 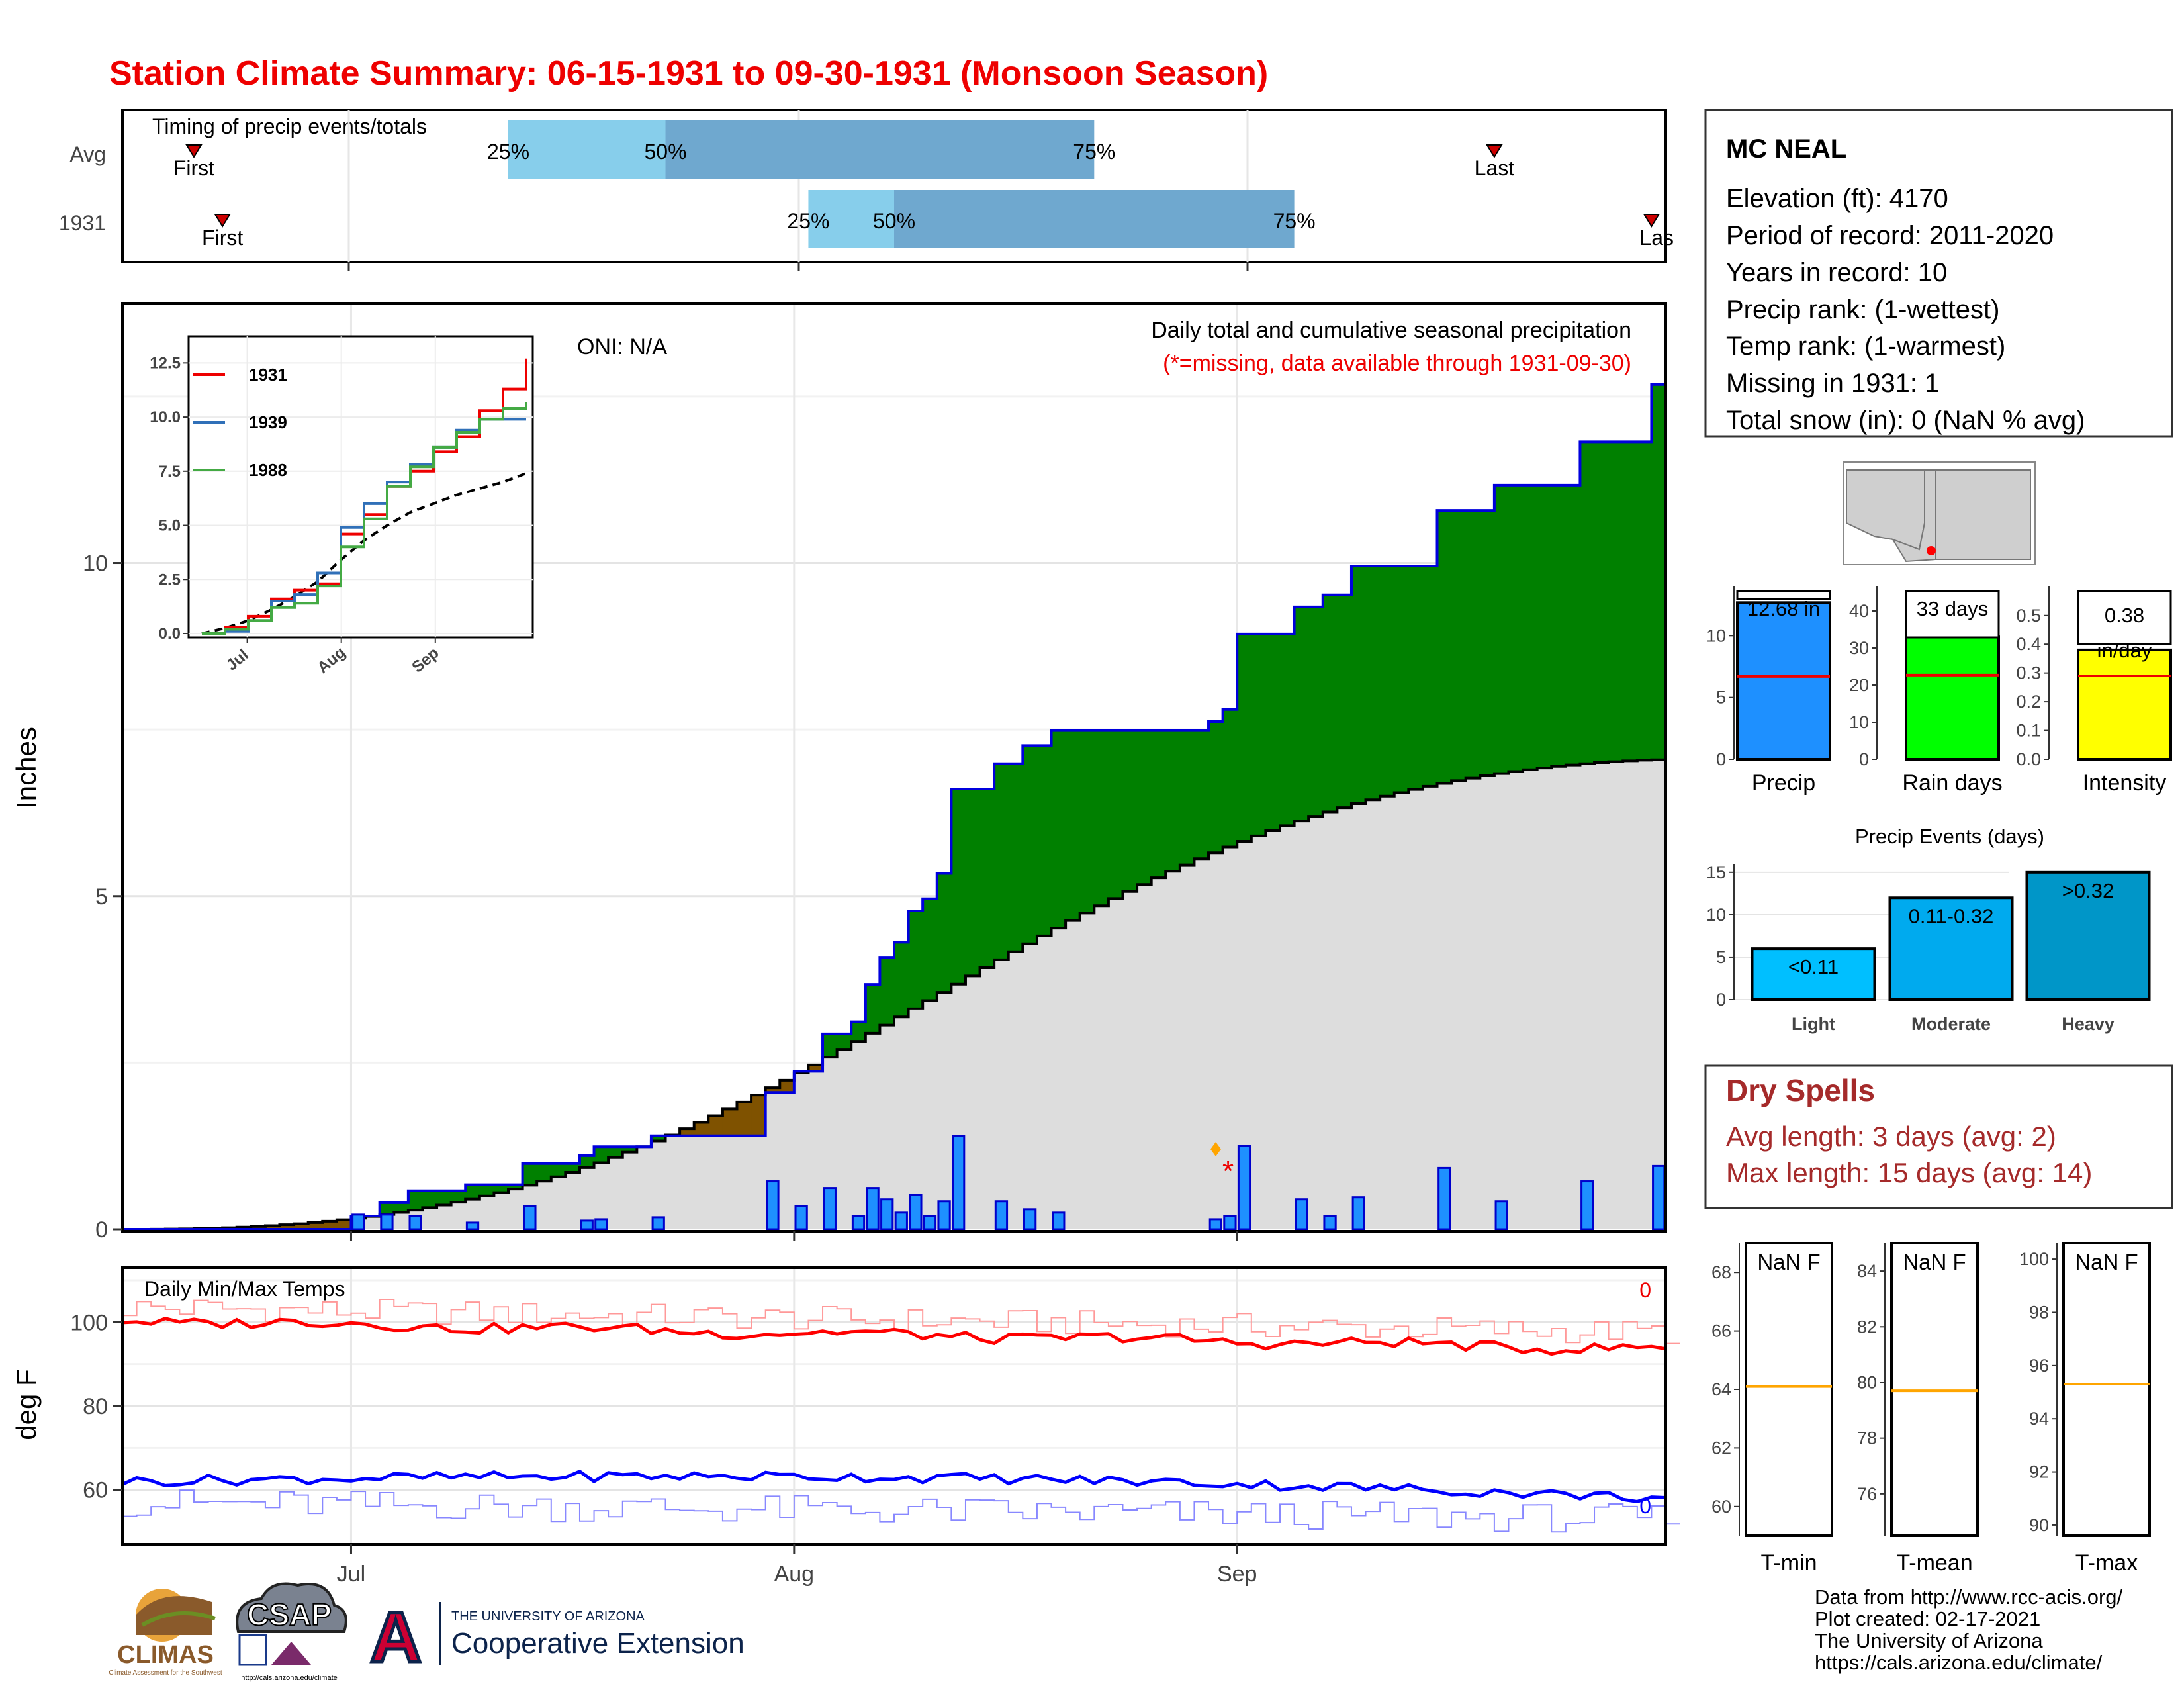 I want to click on main-y-tick-label: 10, so click(x=95, y=564).